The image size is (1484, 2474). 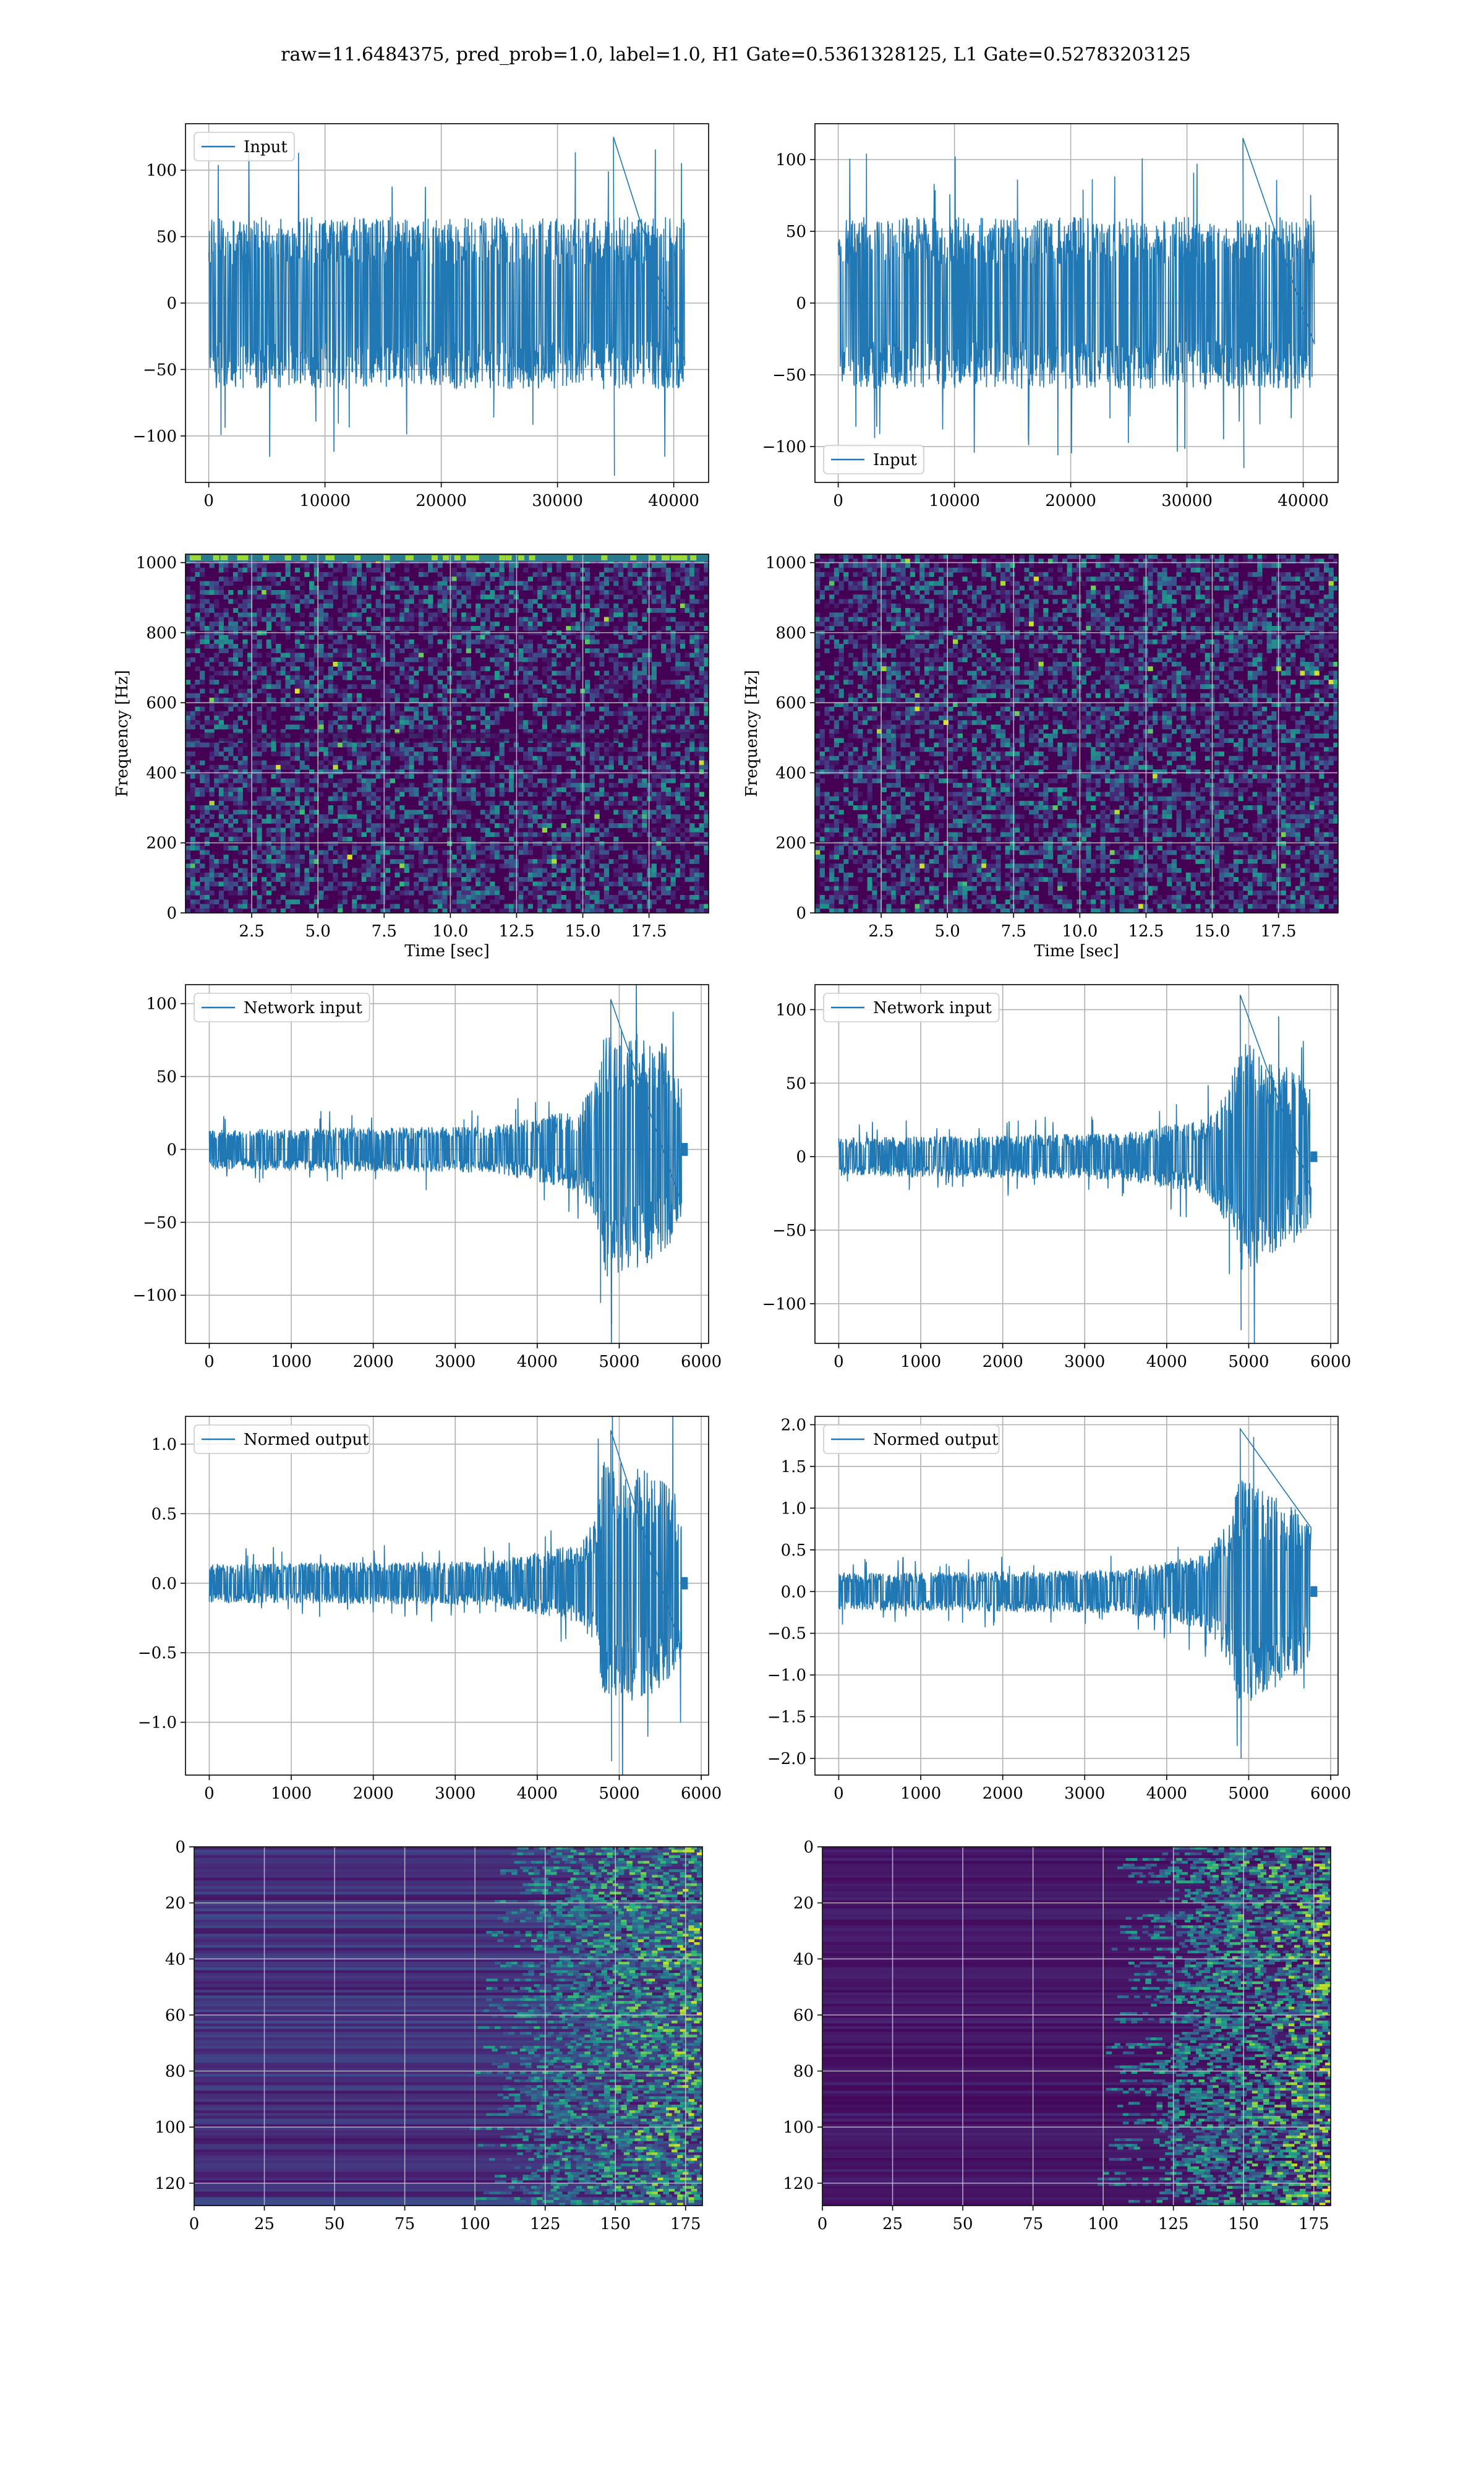 I want to click on x-tick-label: 2.5, so click(x=251, y=931).